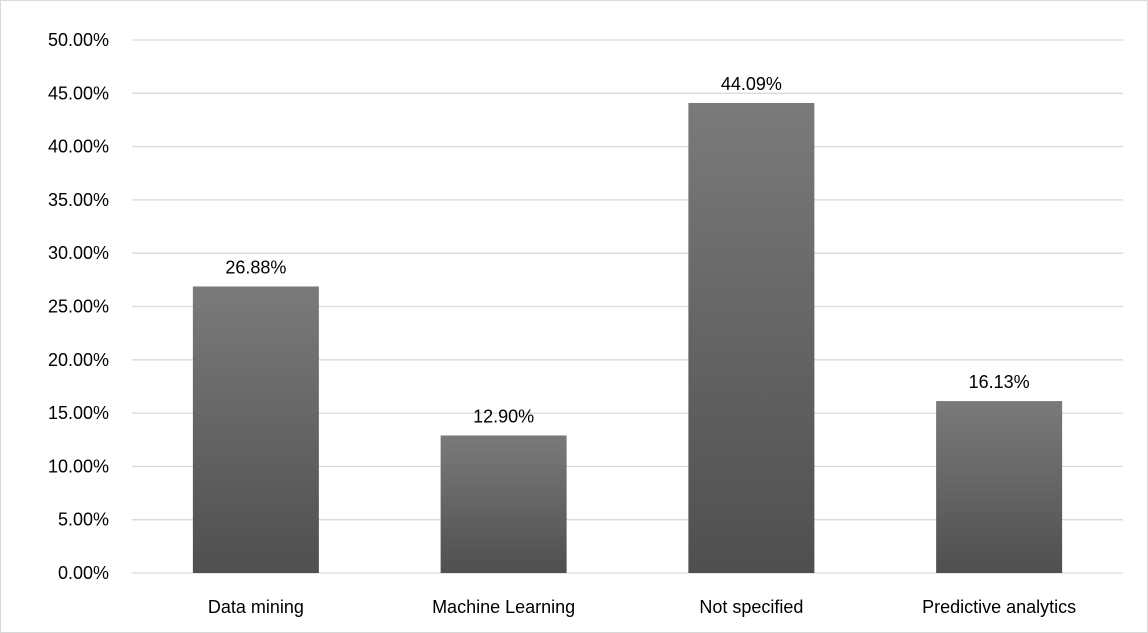  Describe the element at coordinates (78, 200) in the screenshot. I see `y-tick-label: 35.00%` at that location.